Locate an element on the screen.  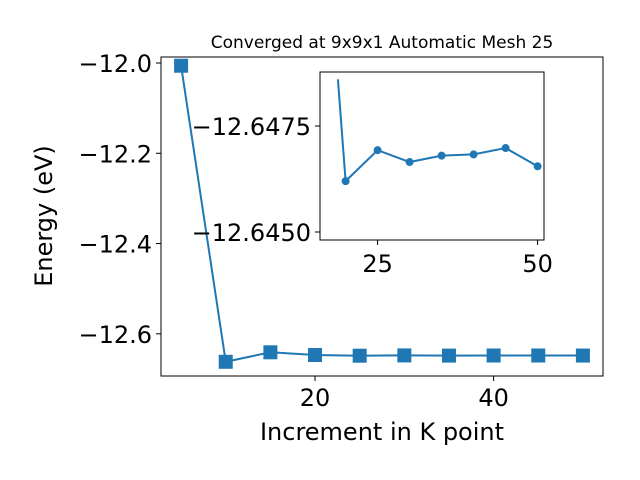
inset-y-tick-label: −12.6475 is located at coordinates (251, 127).